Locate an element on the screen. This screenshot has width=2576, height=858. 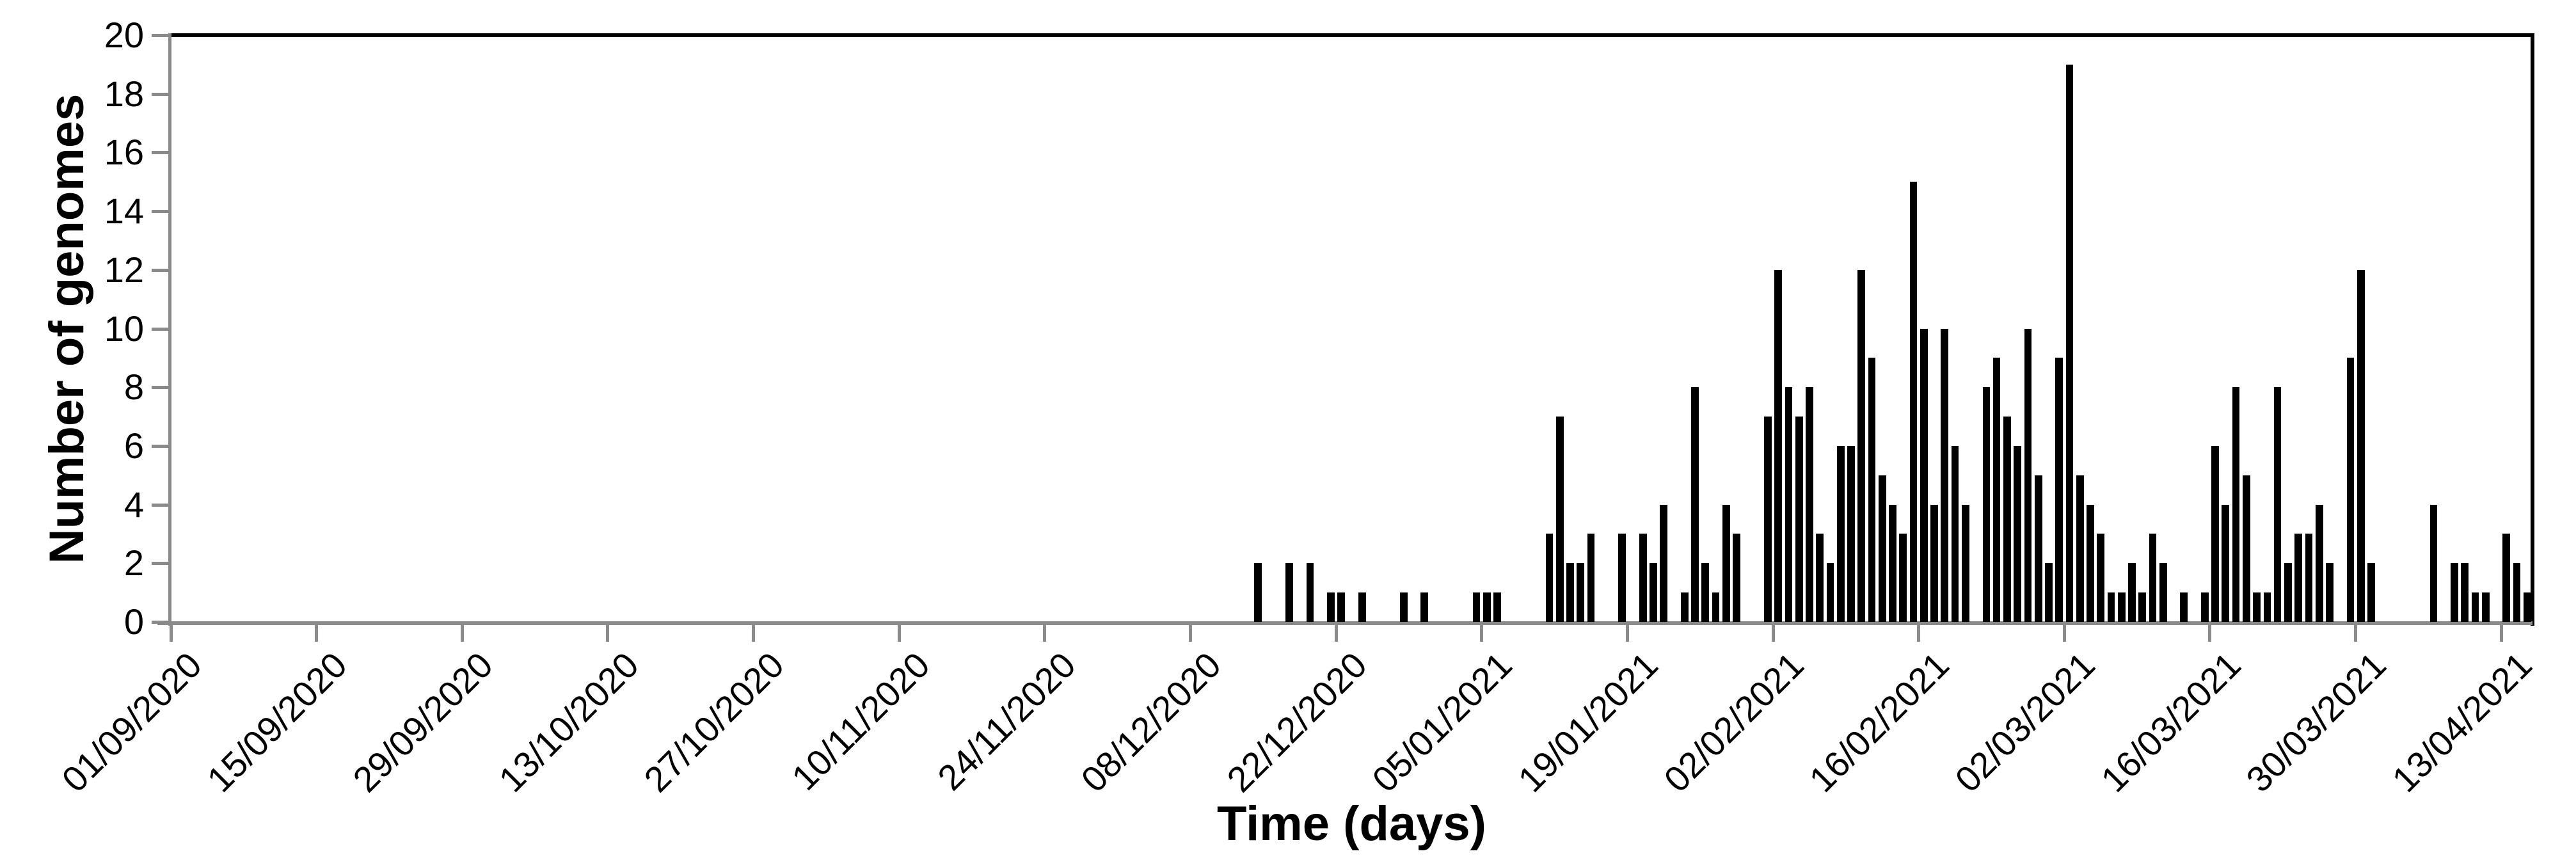
x-axis-tick-label: 27/10/2020 is located at coordinates (714, 722).